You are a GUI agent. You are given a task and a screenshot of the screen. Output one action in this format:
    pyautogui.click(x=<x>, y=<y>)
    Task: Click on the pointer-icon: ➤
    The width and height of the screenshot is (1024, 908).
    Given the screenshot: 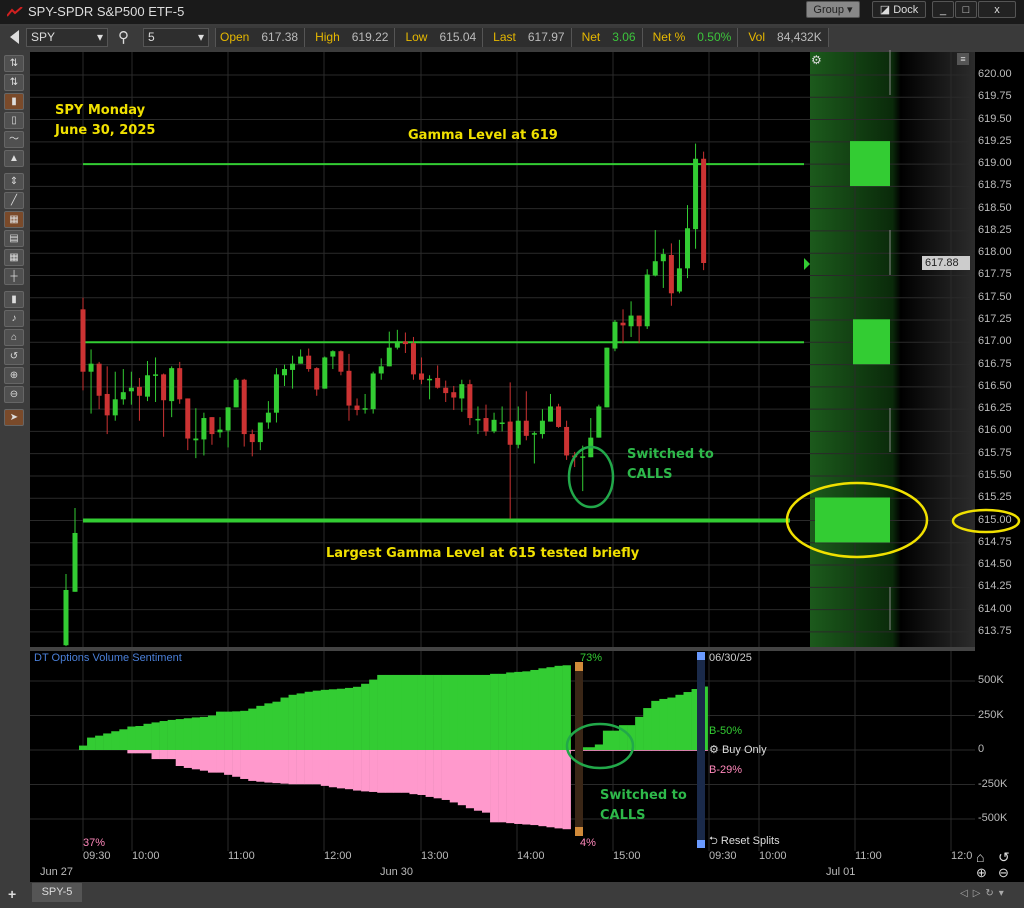 What is the action you would take?
    pyautogui.click(x=14, y=417)
    